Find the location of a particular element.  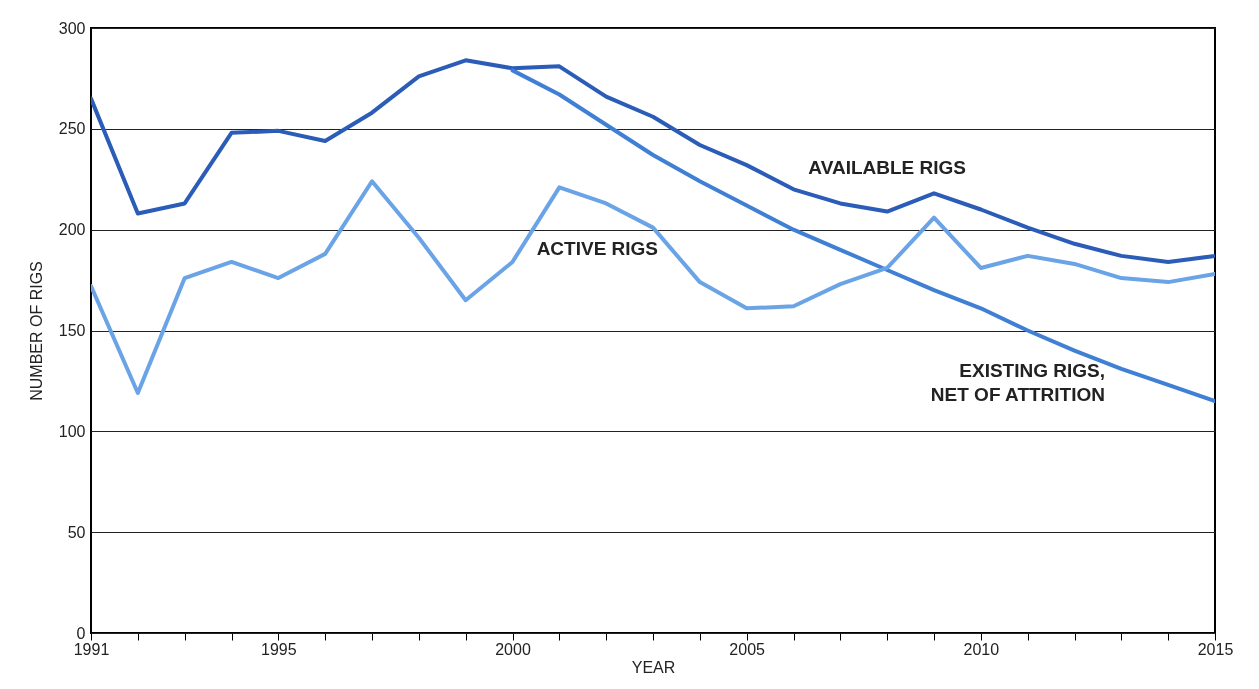

series-label: ACTIVE RIGS is located at coordinates (597, 249).